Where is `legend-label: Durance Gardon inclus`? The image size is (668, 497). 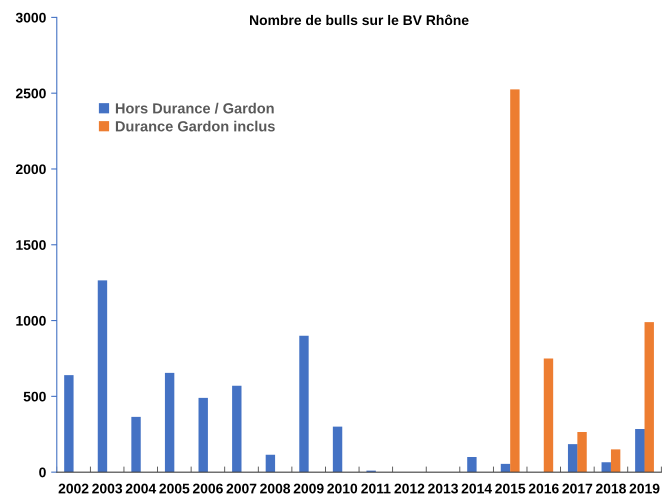 legend-label: Durance Gardon inclus is located at coordinates (195, 126).